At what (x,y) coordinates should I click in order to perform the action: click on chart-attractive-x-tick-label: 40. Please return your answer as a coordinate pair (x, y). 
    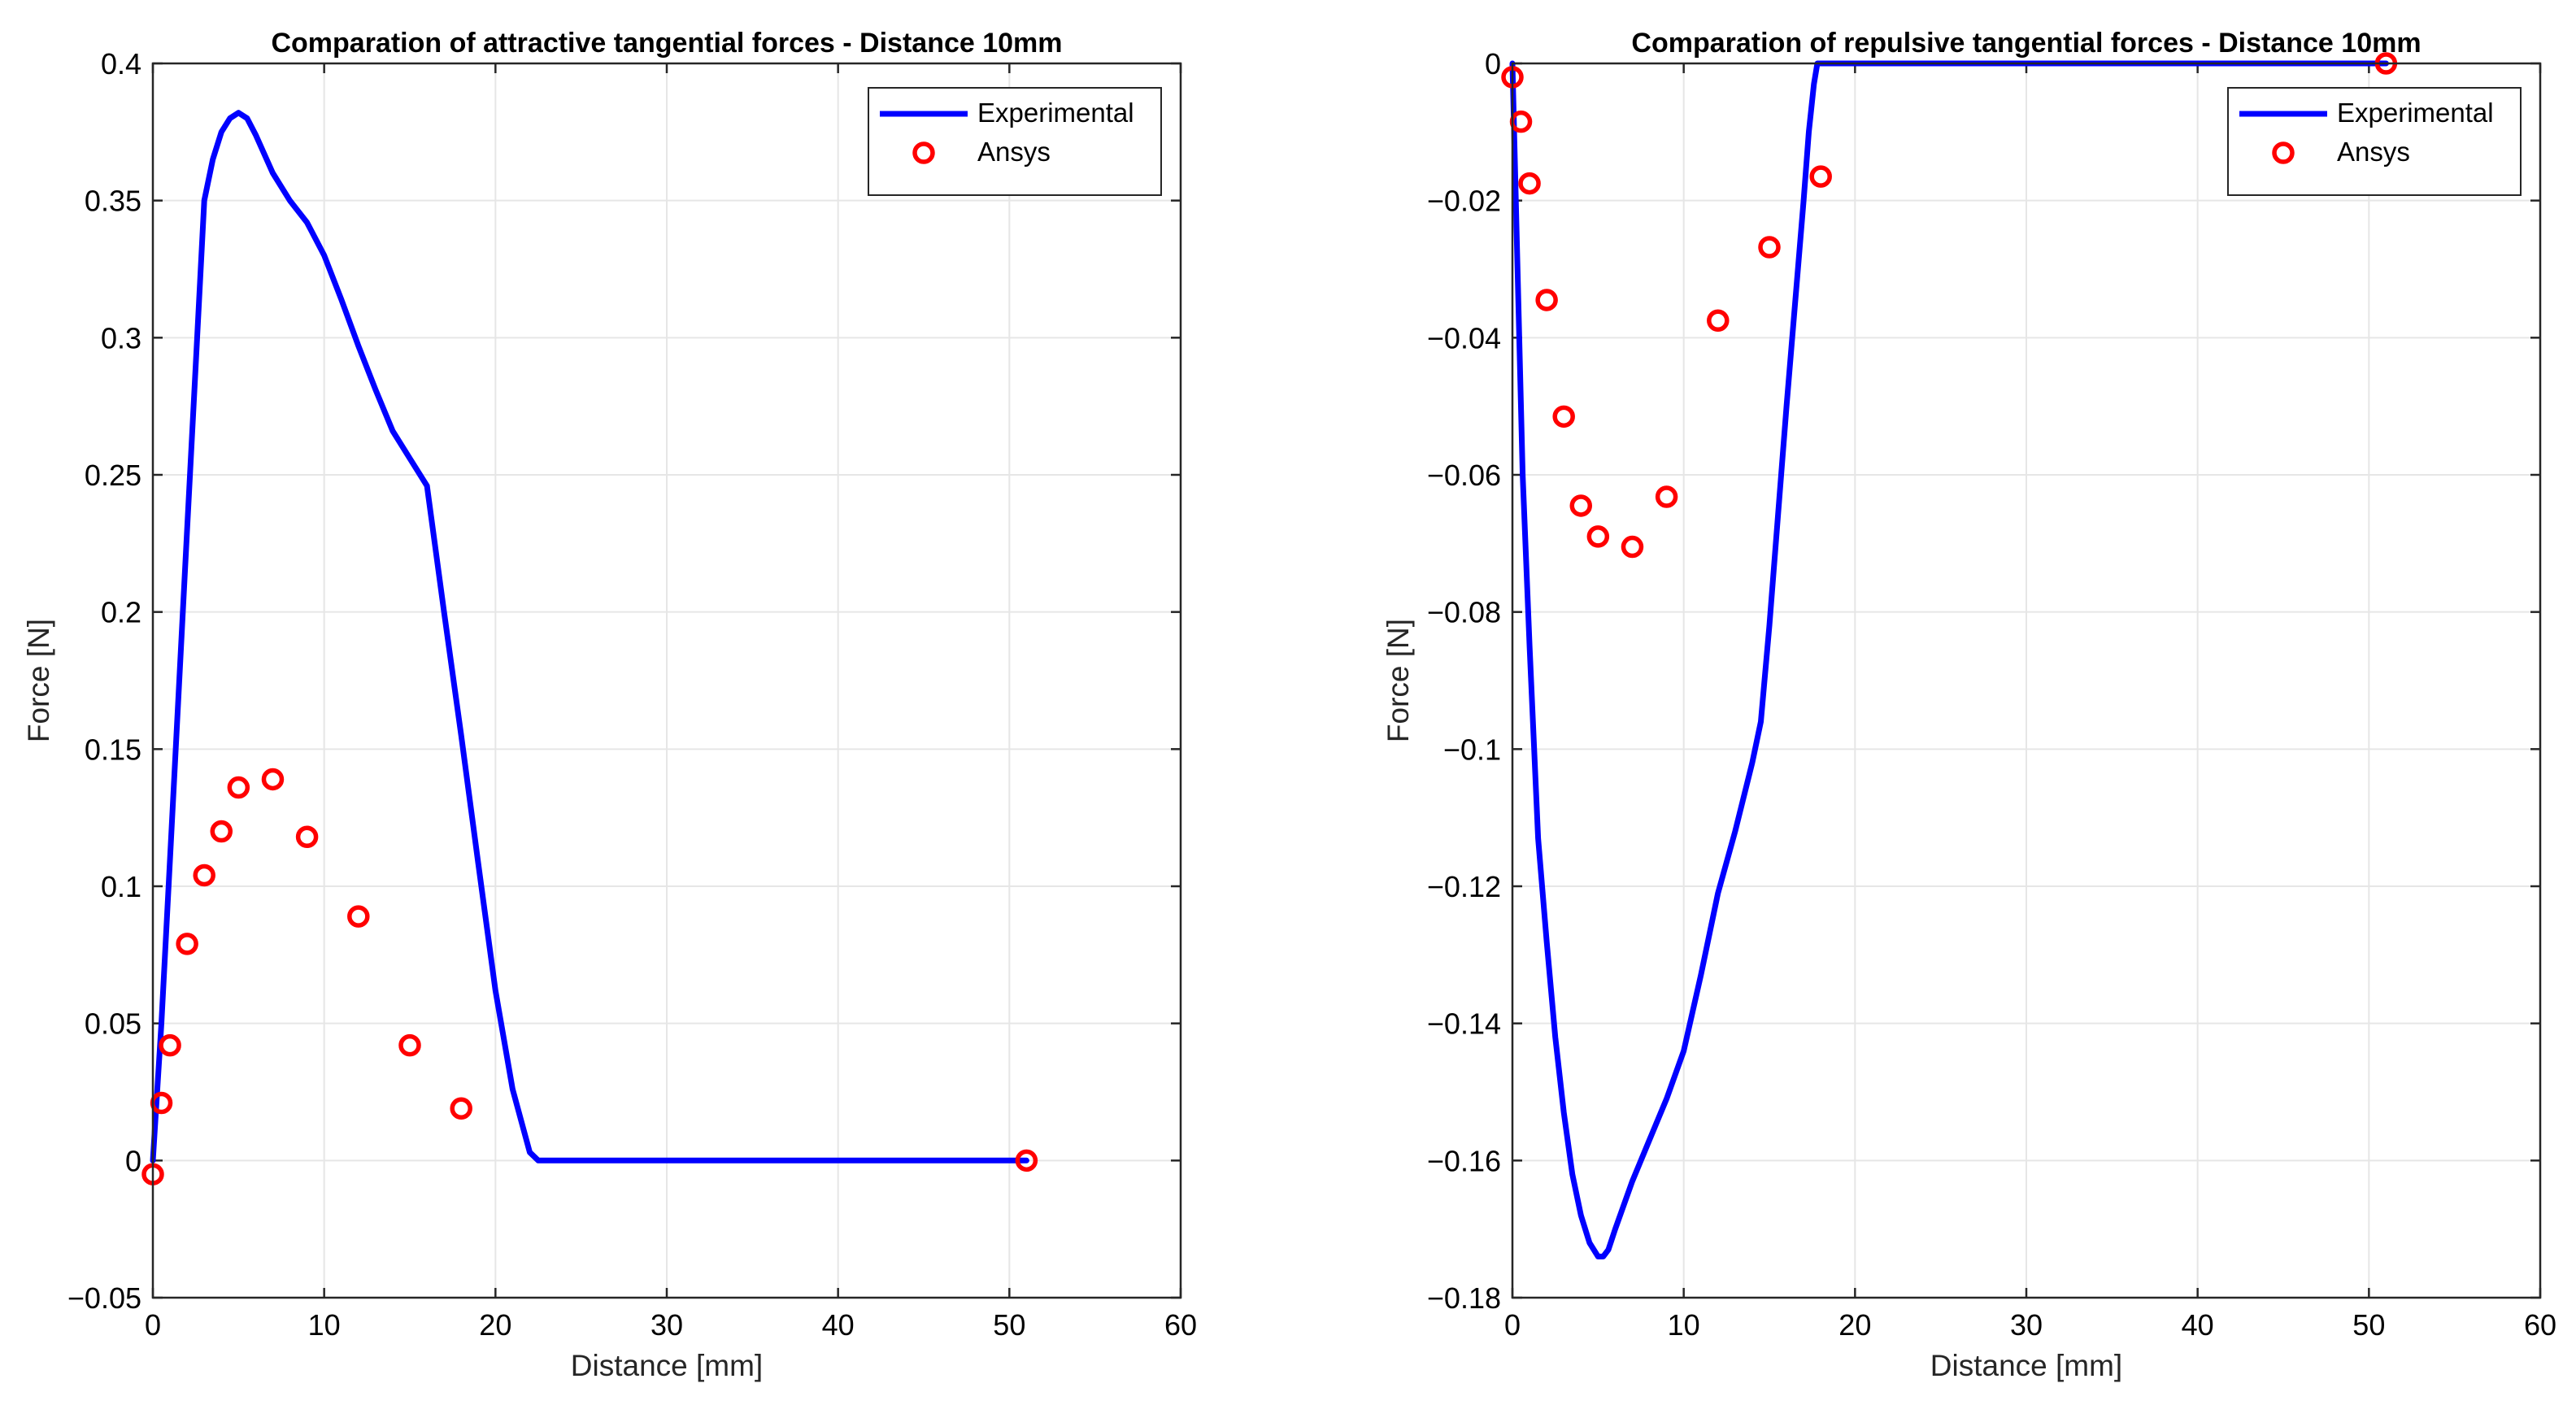
    Looking at the image, I should click on (839, 1325).